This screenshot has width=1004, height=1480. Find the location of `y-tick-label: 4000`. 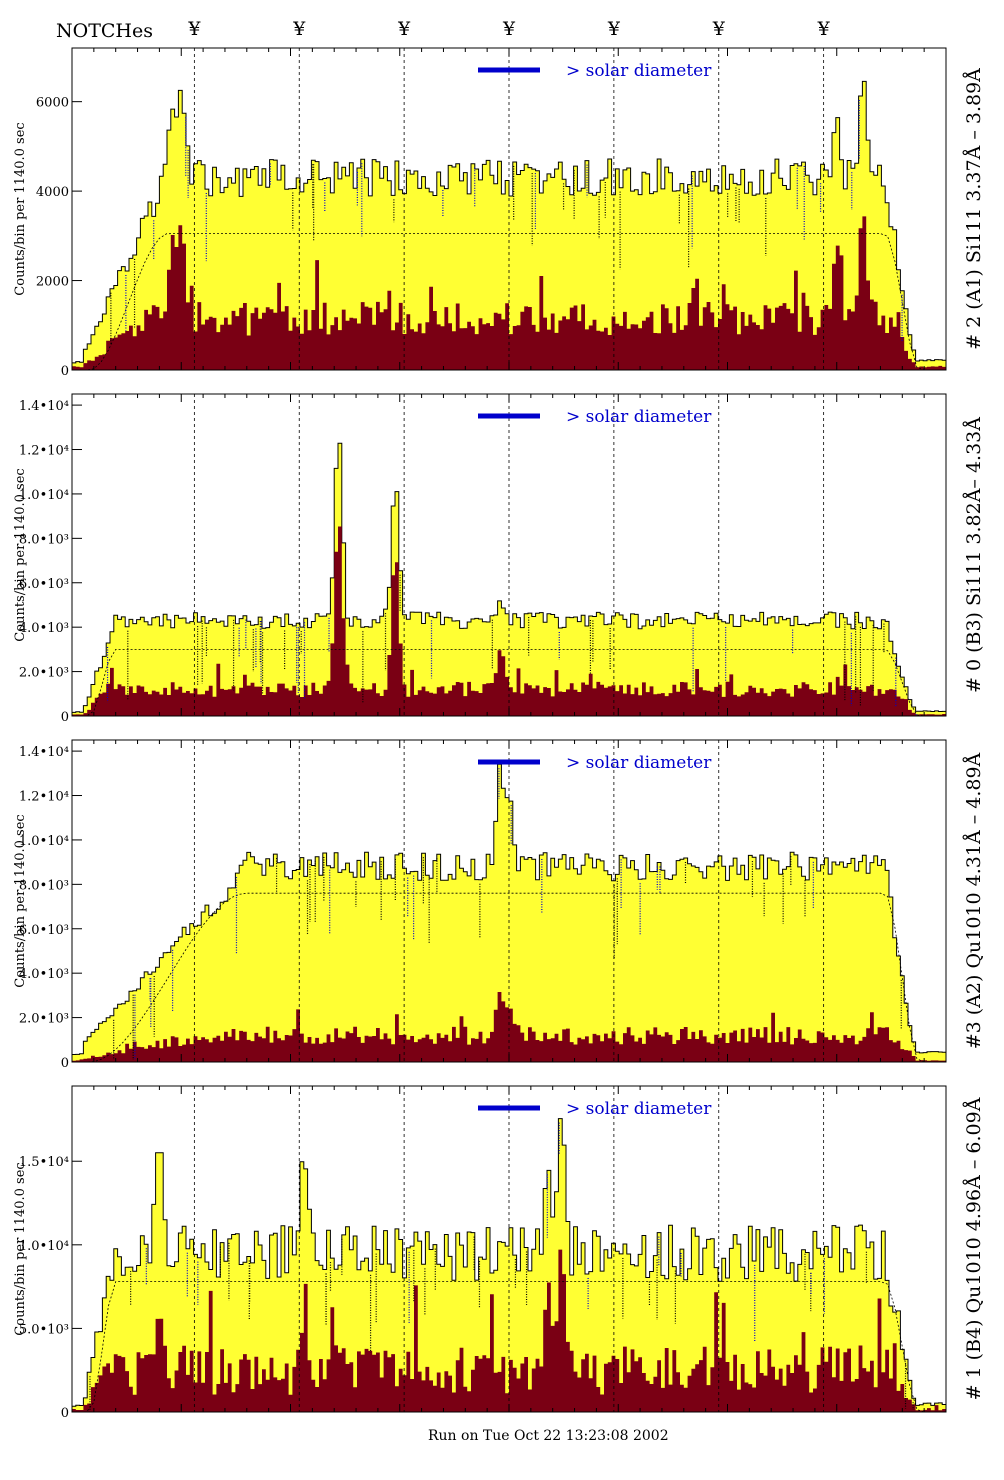

y-tick-label: 4000 is located at coordinates (52, 192).